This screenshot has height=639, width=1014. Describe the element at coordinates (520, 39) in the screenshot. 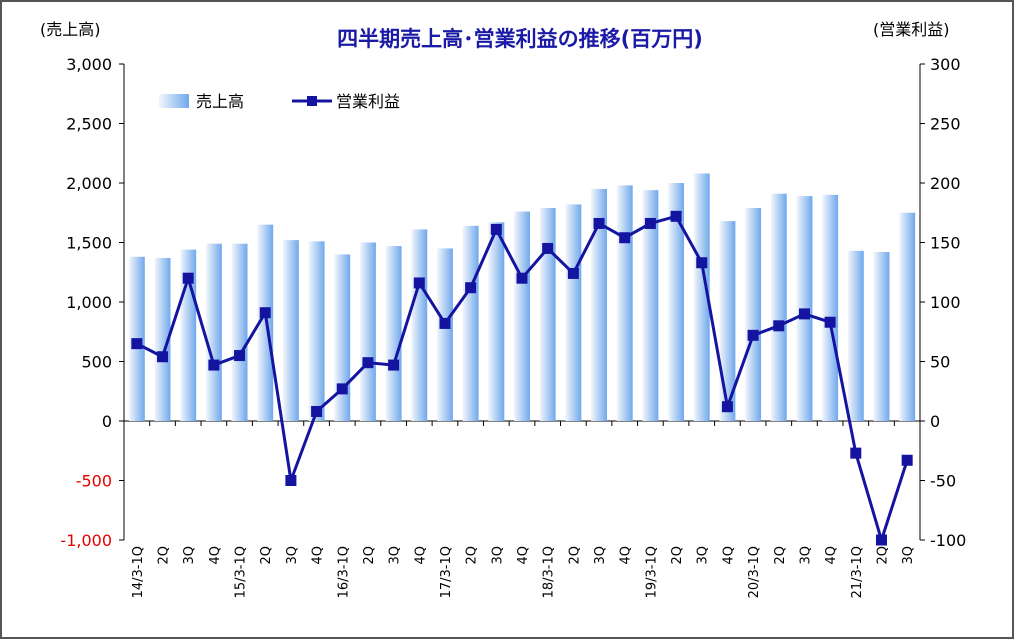

I see `chart-title: 四半期売上高･営業利益の推移(百万円)` at that location.